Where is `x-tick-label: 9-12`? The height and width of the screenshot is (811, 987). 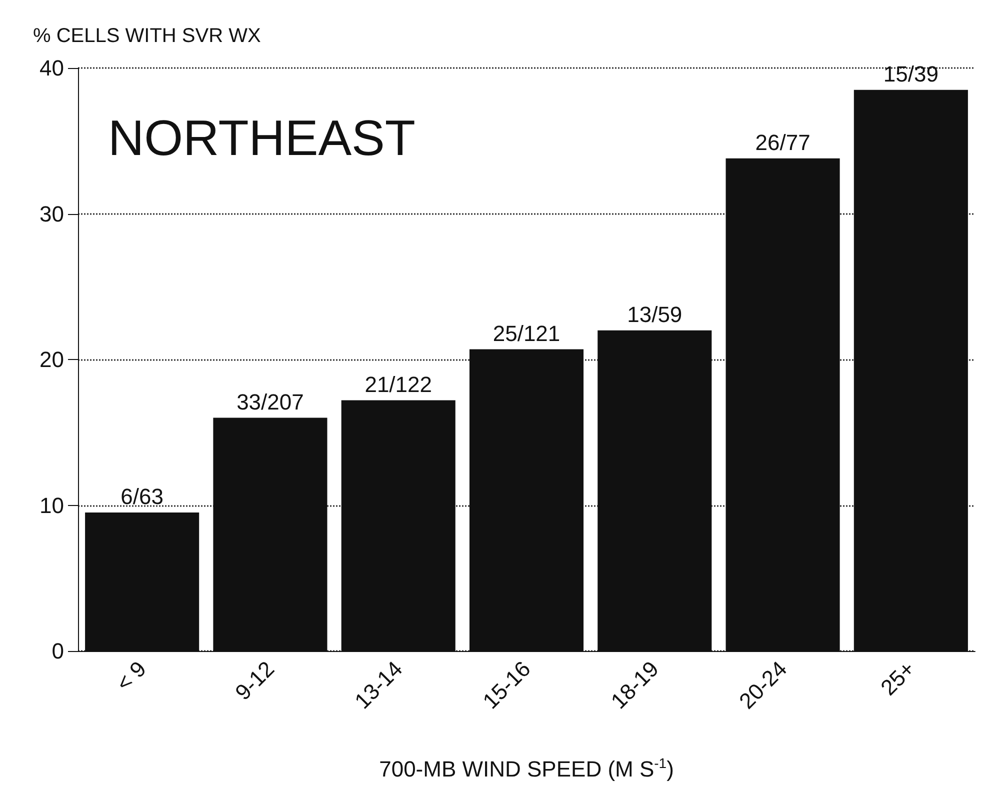
x-tick-label: 9-12 is located at coordinates (255, 680).